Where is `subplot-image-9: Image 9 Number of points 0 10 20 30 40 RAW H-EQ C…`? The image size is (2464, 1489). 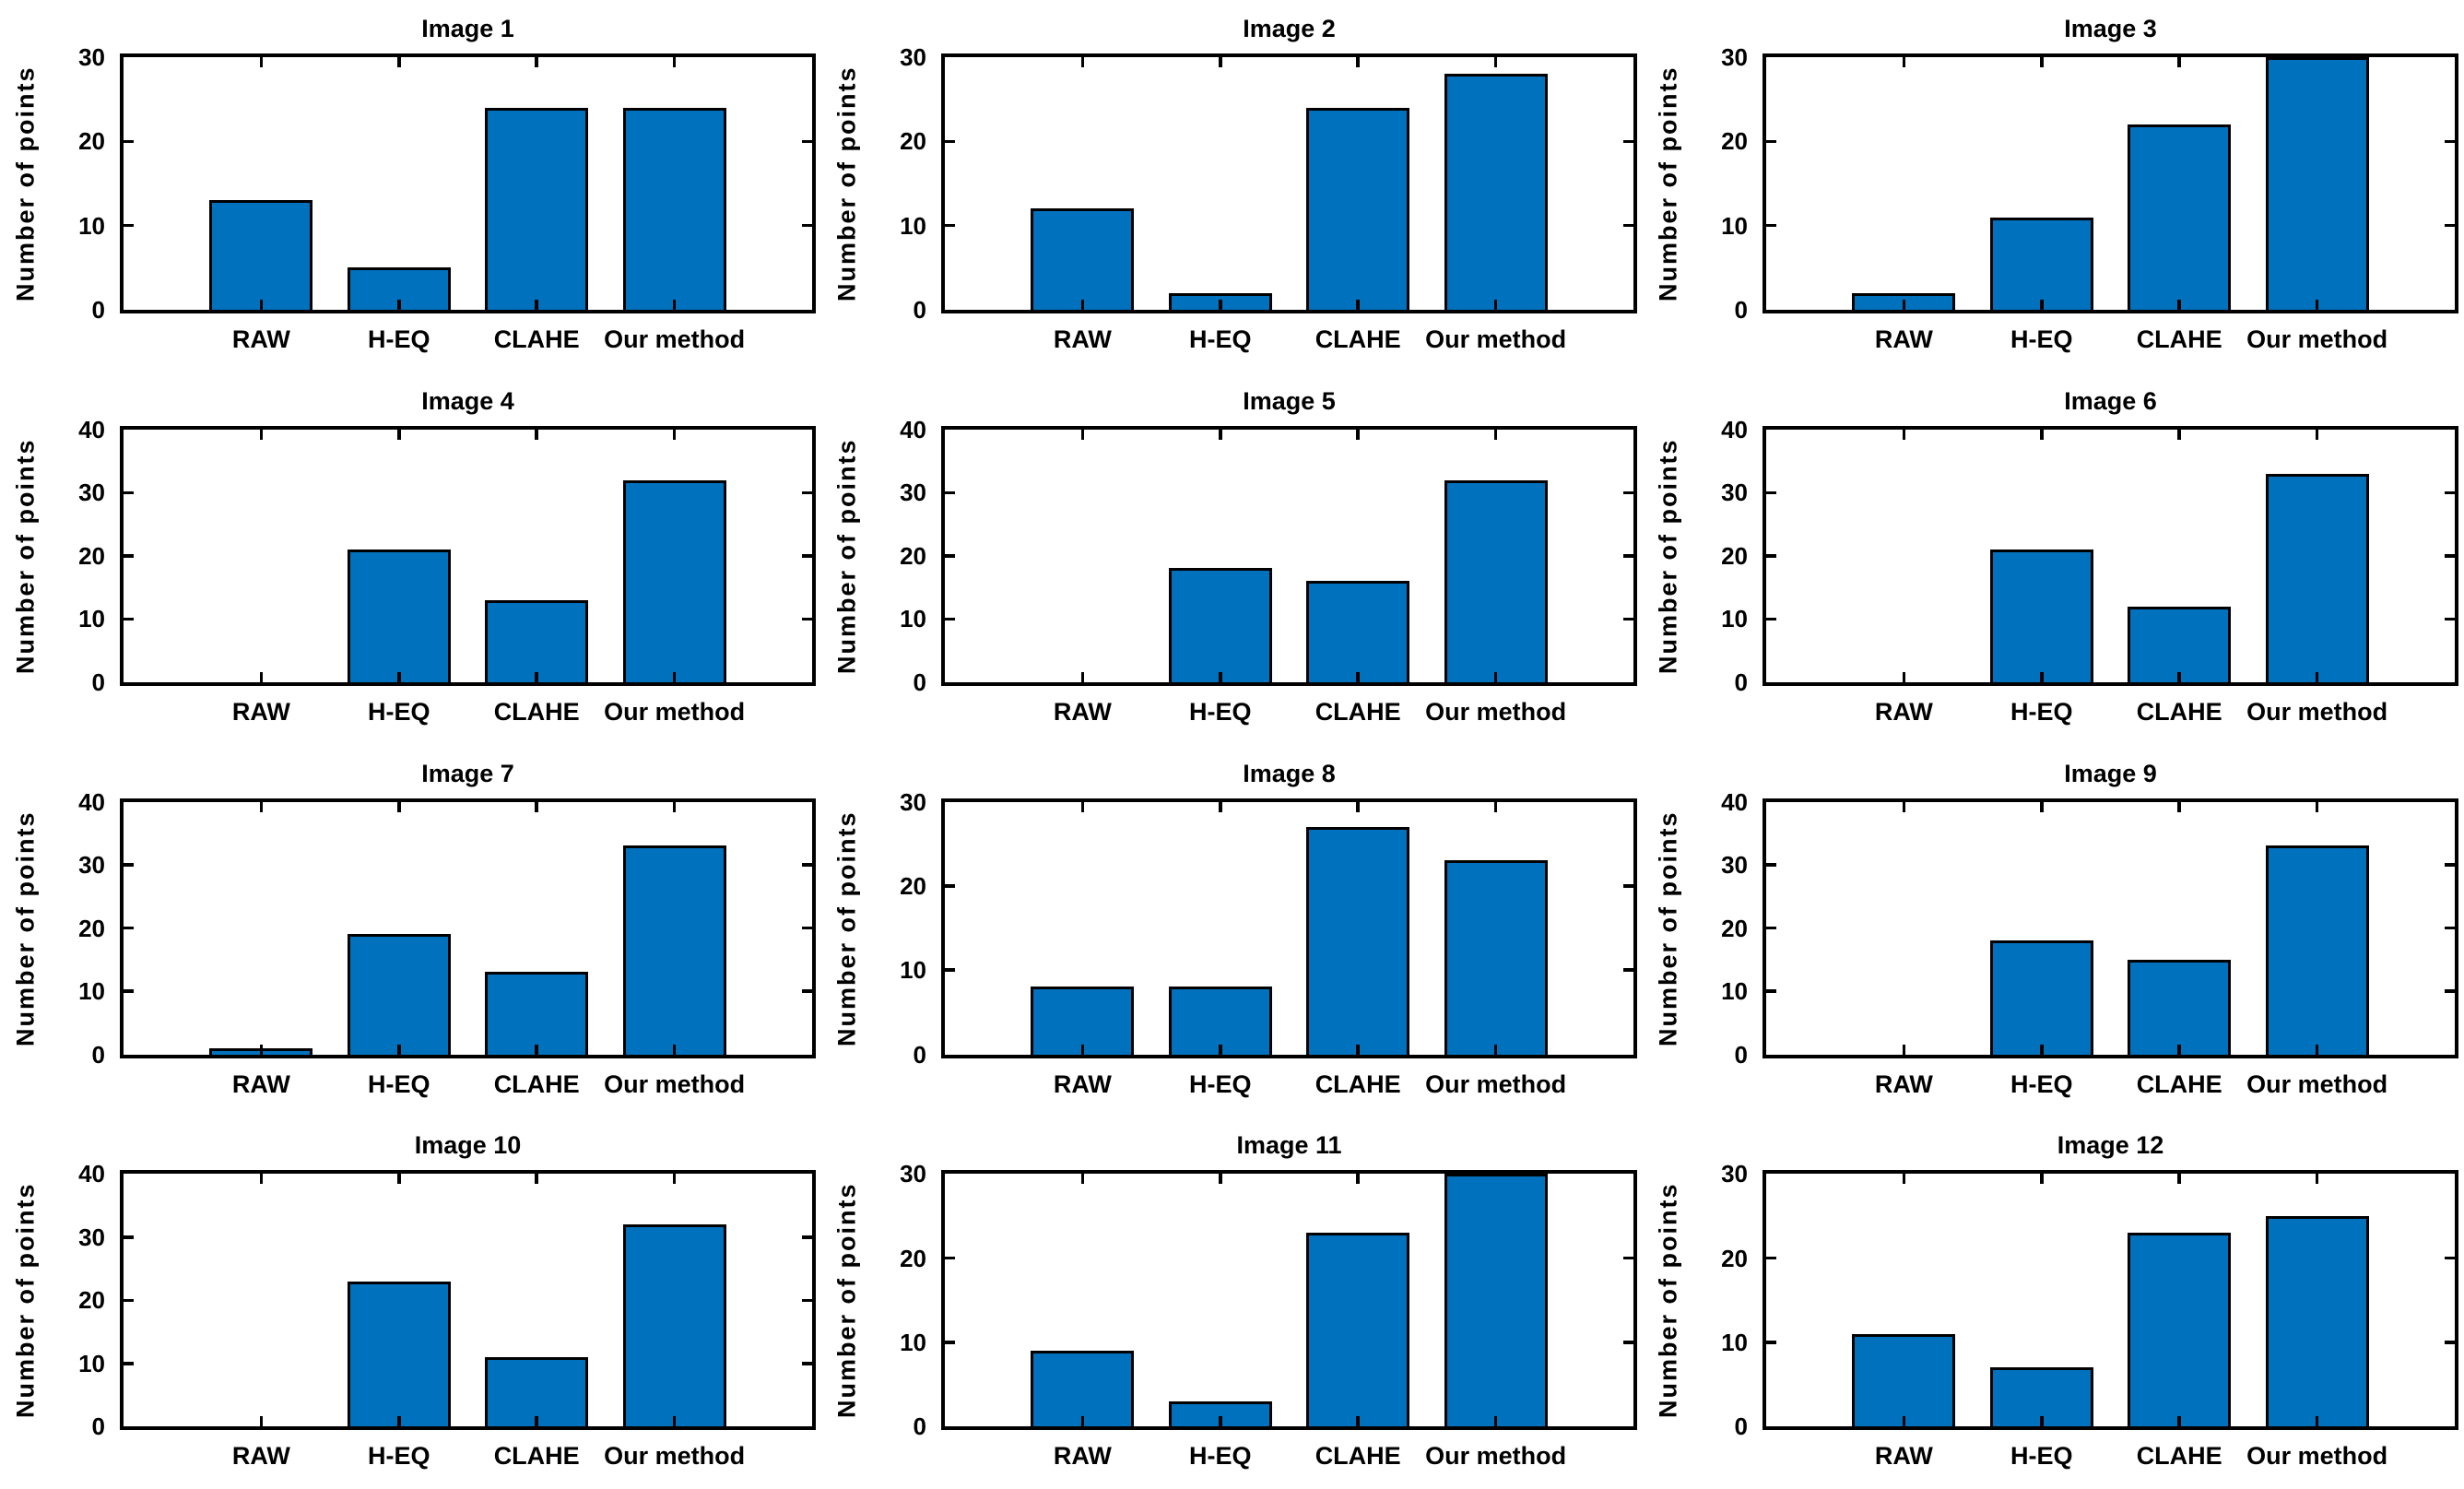
subplot-image-9: Image 9 Number of points 0 10 20 30 40 RAW H-EQ C… is located at coordinates (2053, 931).